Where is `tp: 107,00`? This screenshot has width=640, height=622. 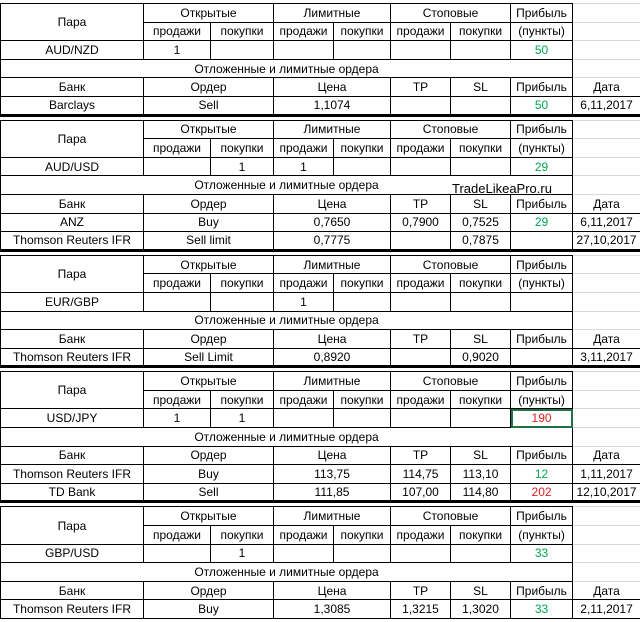 tp: 107,00 is located at coordinates (421, 492).